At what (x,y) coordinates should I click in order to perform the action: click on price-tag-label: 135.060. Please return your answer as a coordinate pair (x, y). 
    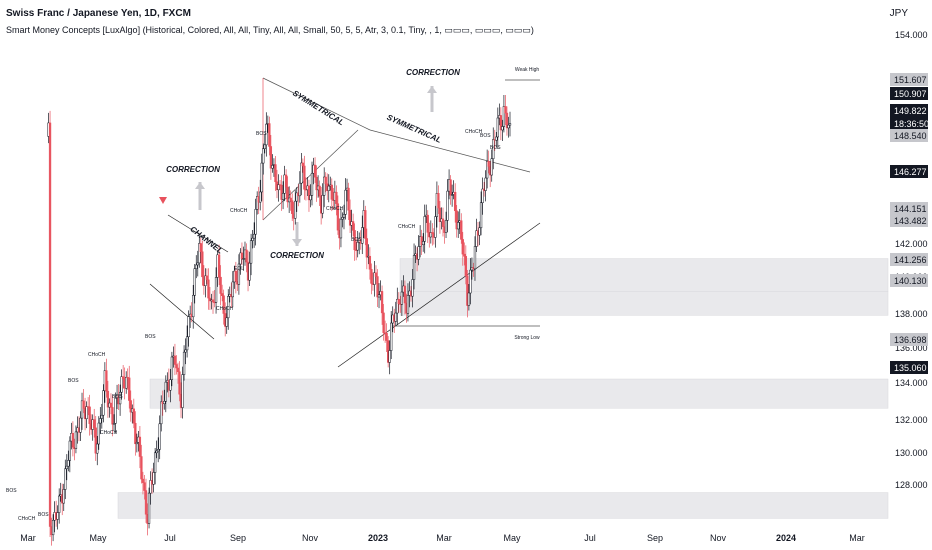
    Looking at the image, I should click on (910, 368).